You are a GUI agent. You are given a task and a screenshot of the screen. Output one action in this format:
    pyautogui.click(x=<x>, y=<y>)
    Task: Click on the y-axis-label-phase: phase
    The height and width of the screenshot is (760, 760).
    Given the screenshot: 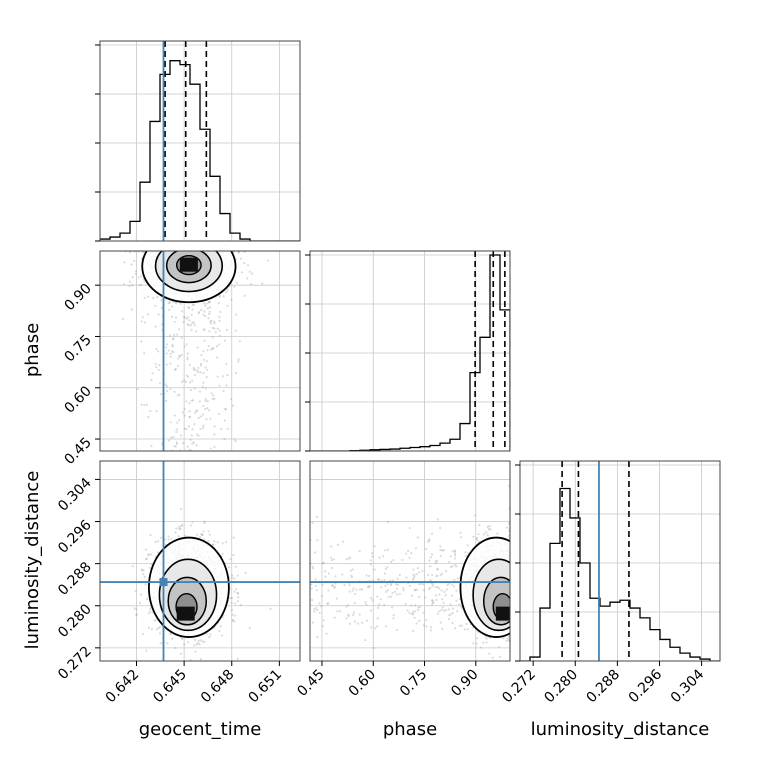 What is the action you would take?
    pyautogui.click(x=32, y=350)
    